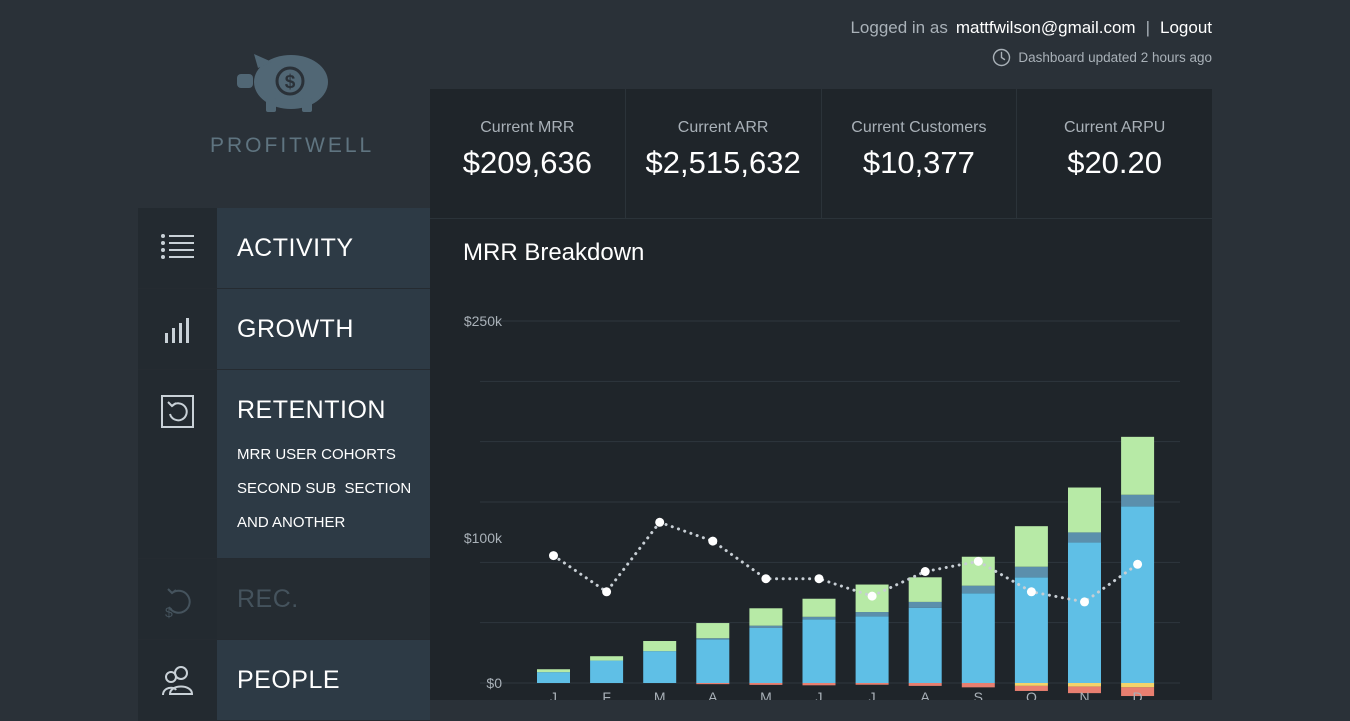  Describe the element at coordinates (919, 127) in the screenshot. I see `stat-label: Current Customers` at that location.